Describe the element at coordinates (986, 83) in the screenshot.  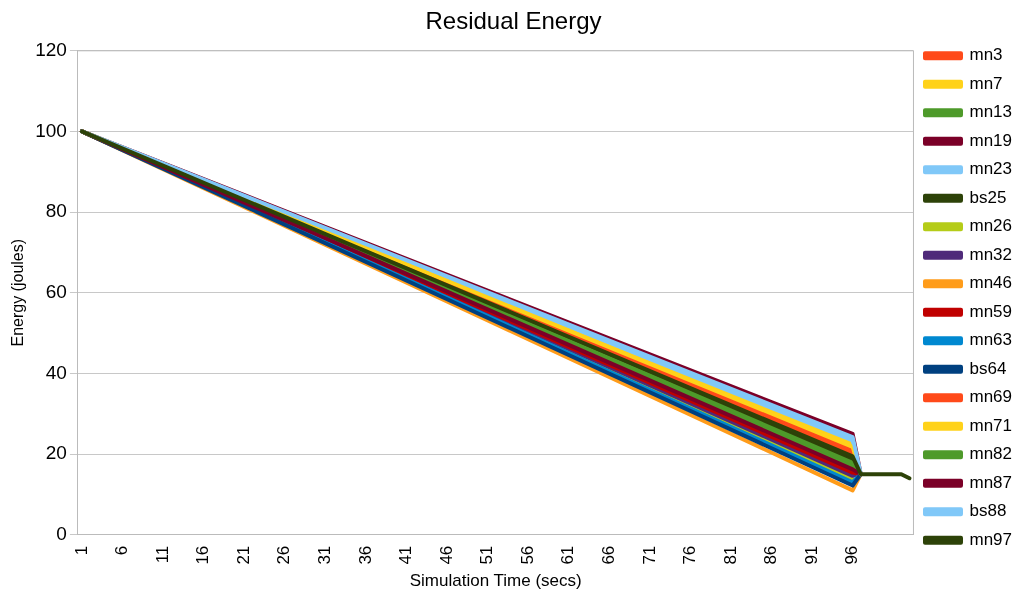
I see `legend-label: mn7` at that location.